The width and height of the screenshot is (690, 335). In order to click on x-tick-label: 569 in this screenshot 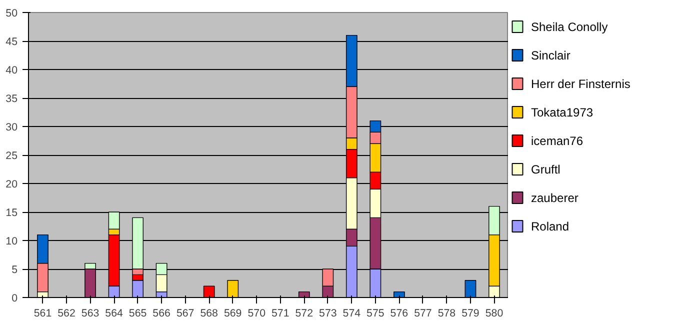, I will do `click(233, 314)`.